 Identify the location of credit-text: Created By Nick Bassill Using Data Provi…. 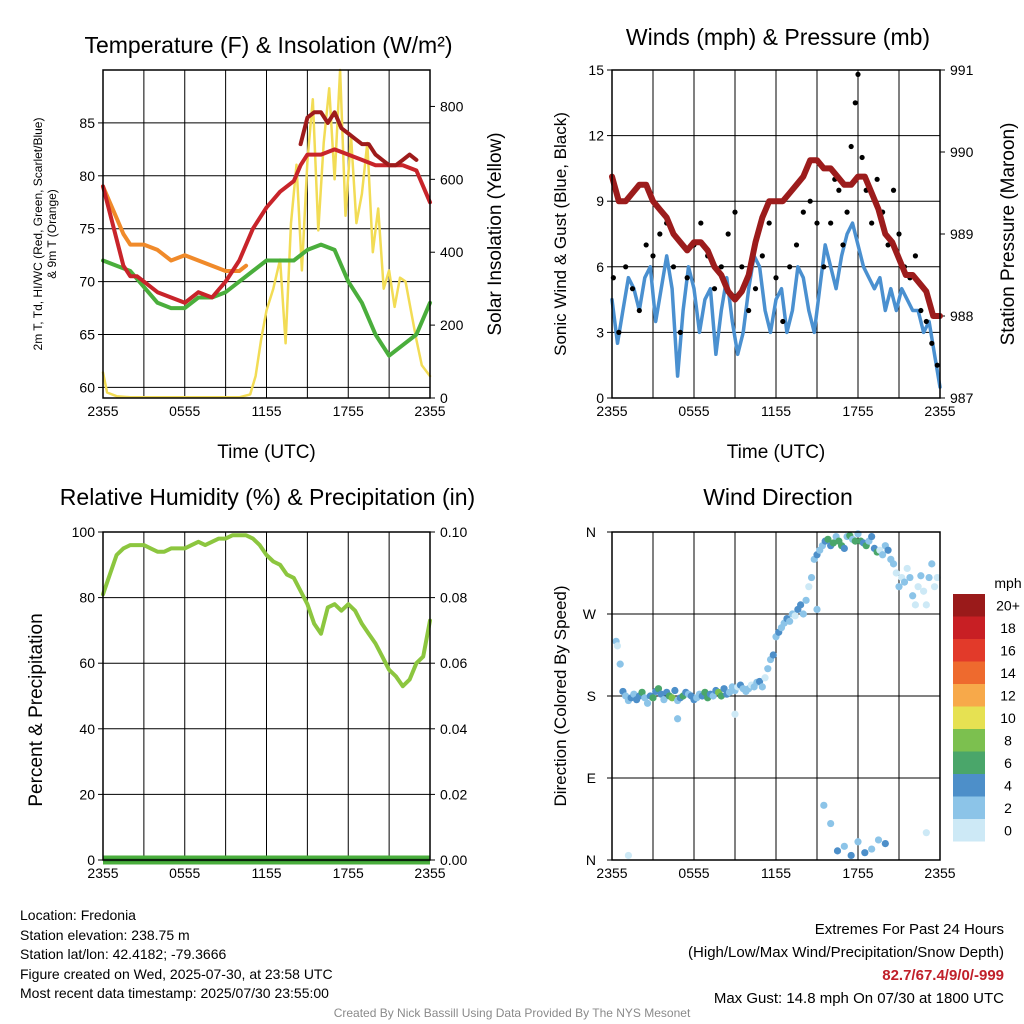
(512, 1013).